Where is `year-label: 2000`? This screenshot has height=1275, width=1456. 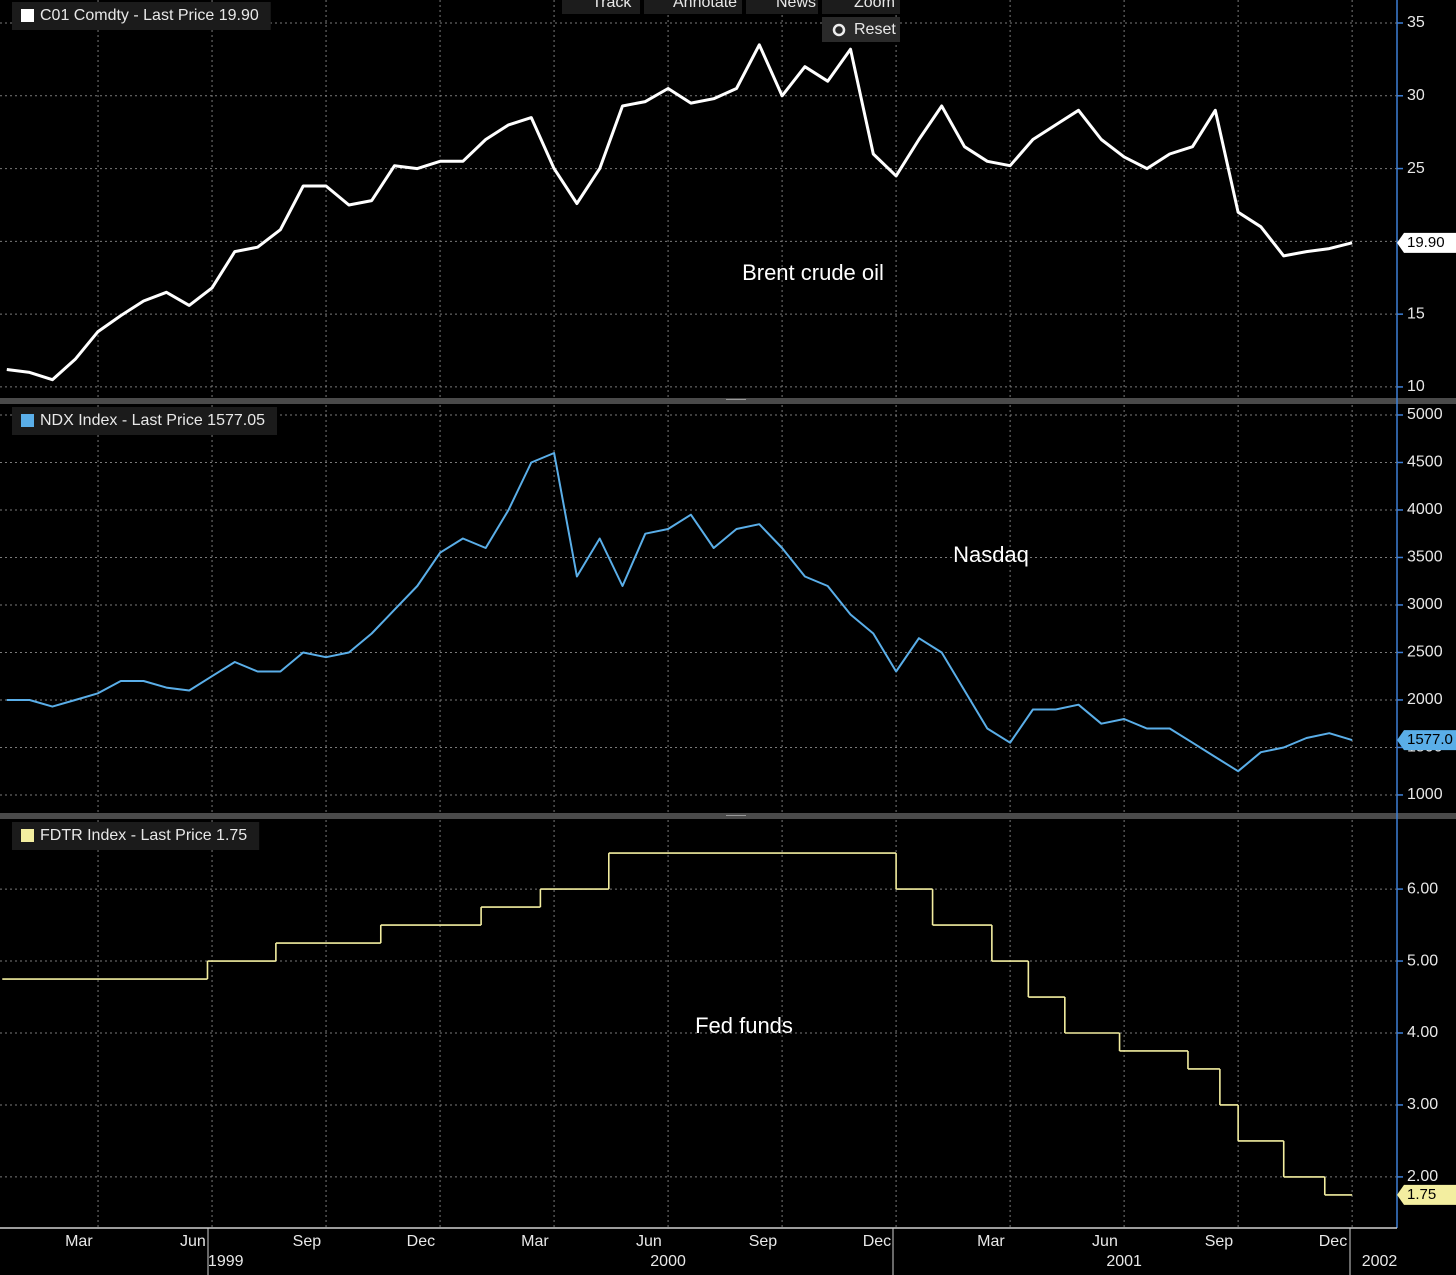 year-label: 2000 is located at coordinates (668, 1261).